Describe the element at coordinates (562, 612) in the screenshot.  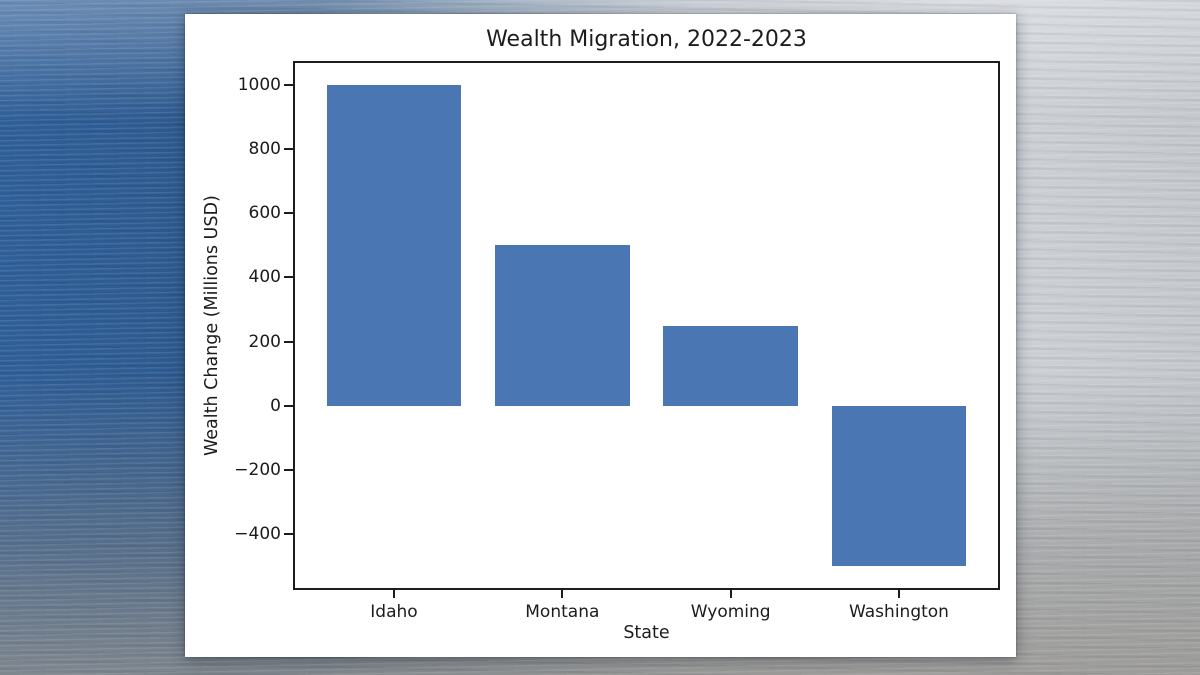
I see `x-tick-label: Montana` at that location.